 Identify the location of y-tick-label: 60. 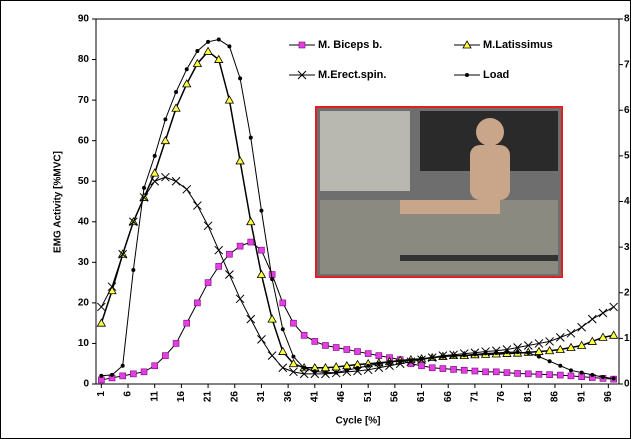
(84, 140).